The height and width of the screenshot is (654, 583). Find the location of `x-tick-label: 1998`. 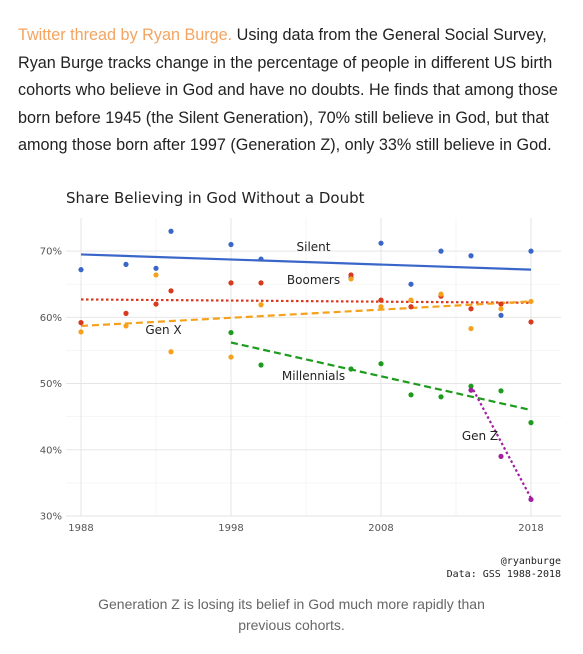

x-tick-label: 1998 is located at coordinates (230, 528).